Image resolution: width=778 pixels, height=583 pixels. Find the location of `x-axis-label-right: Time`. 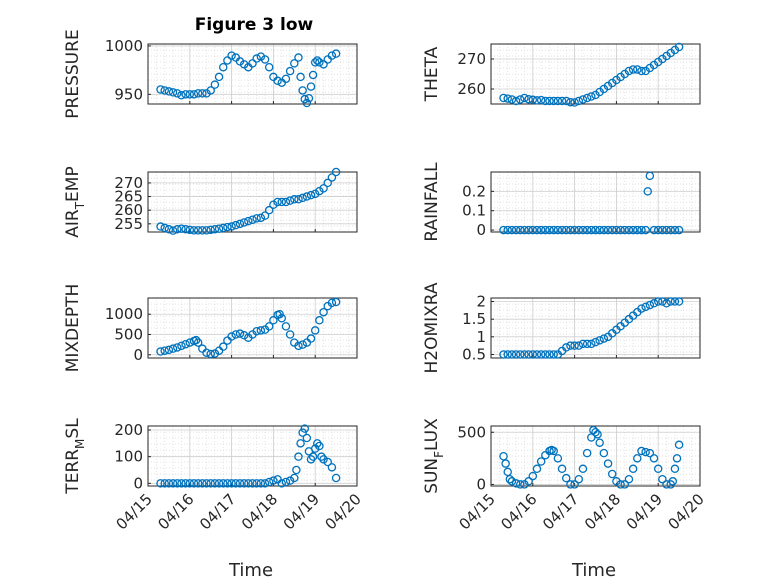

x-axis-label-right: Time is located at coordinates (593, 570).